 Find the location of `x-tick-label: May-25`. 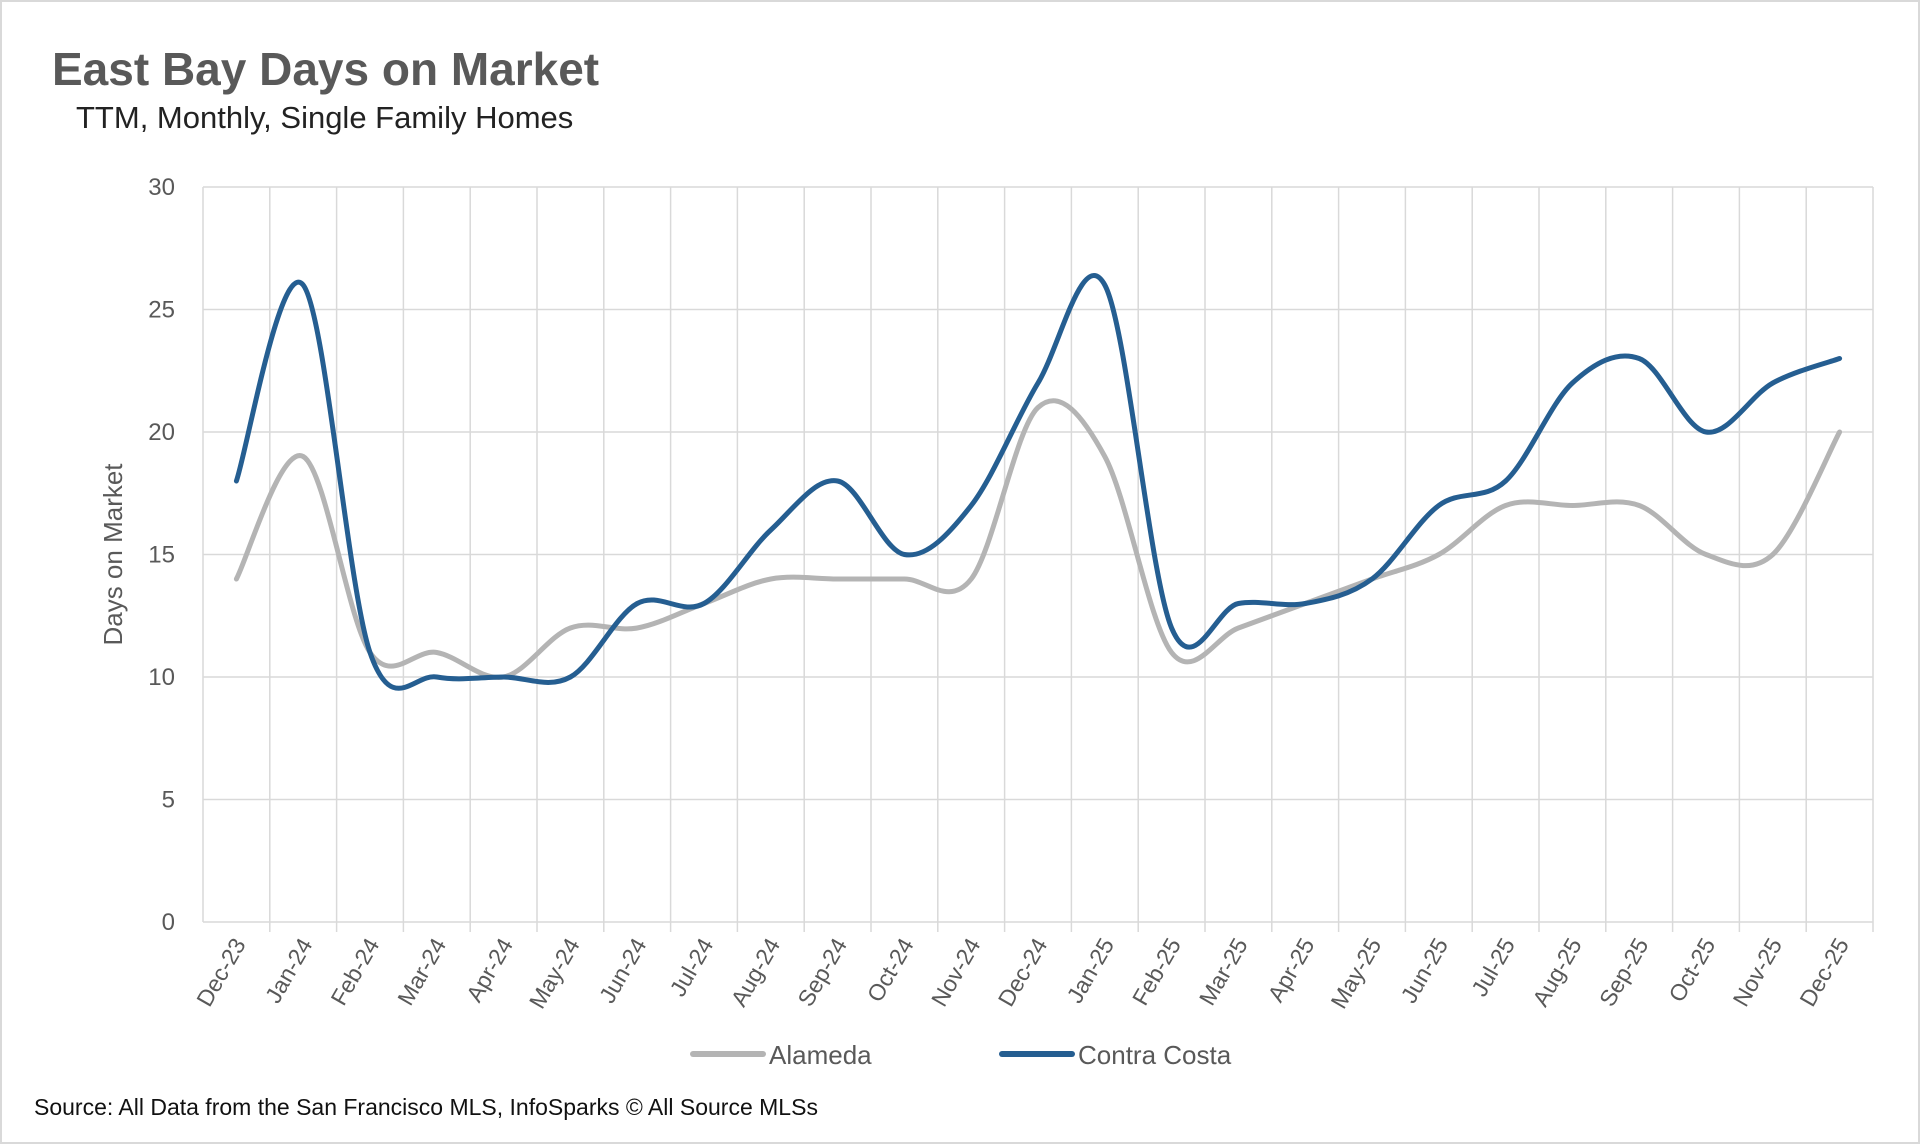

x-tick-label: May-25 is located at coordinates (1355, 973).